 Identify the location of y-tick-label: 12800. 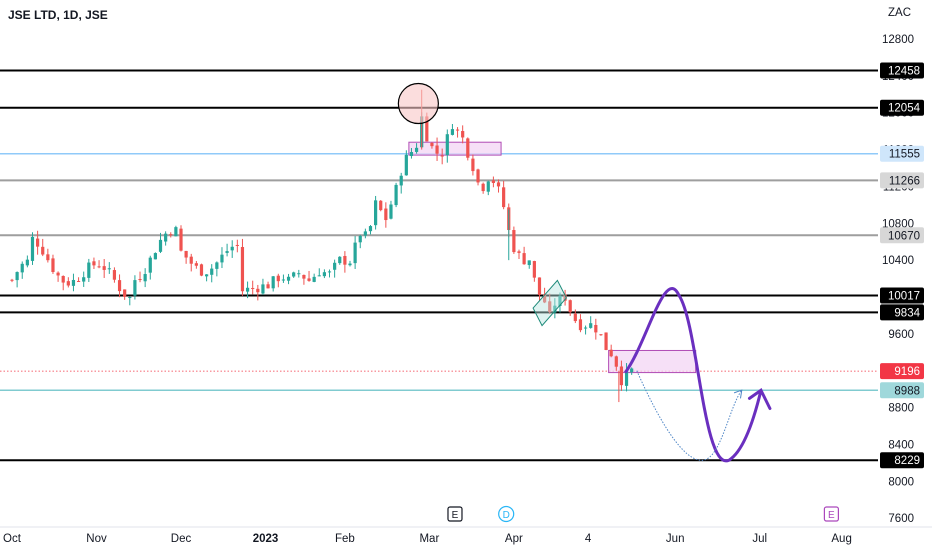
(898, 40).